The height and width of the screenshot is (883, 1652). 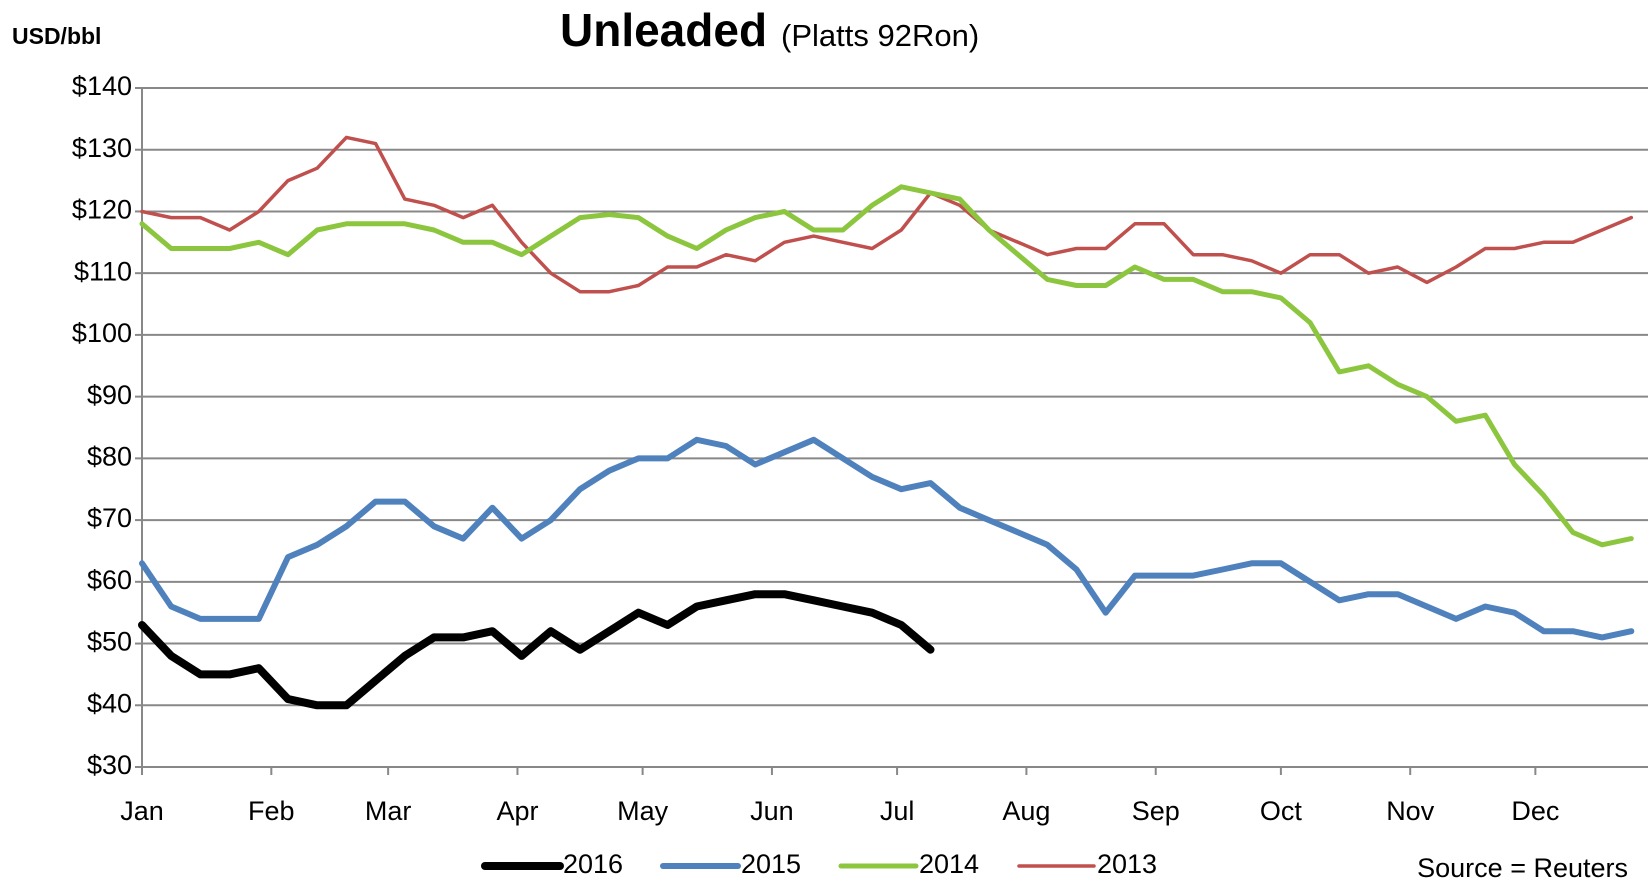 I want to click on x-tick-label: Oct, so click(x=1281, y=811).